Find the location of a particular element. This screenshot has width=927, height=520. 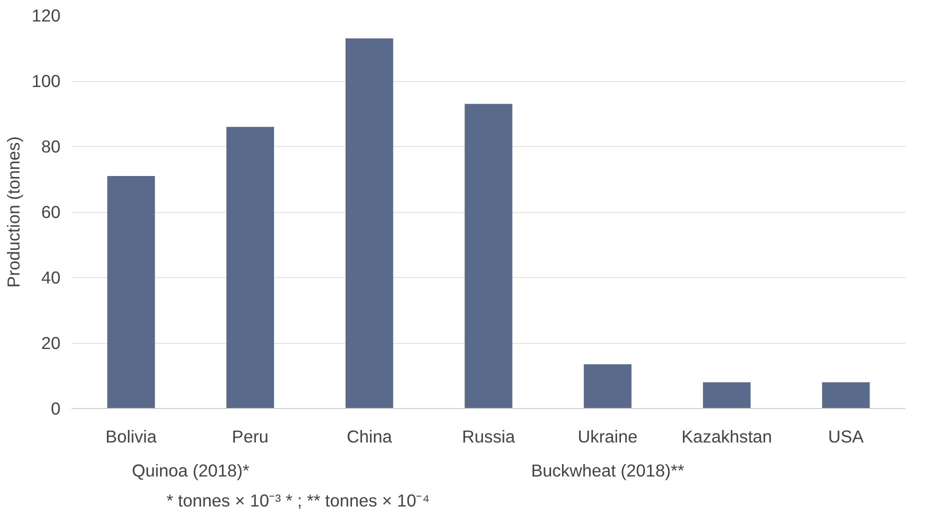

x-tick-label: Peru is located at coordinates (250, 436).